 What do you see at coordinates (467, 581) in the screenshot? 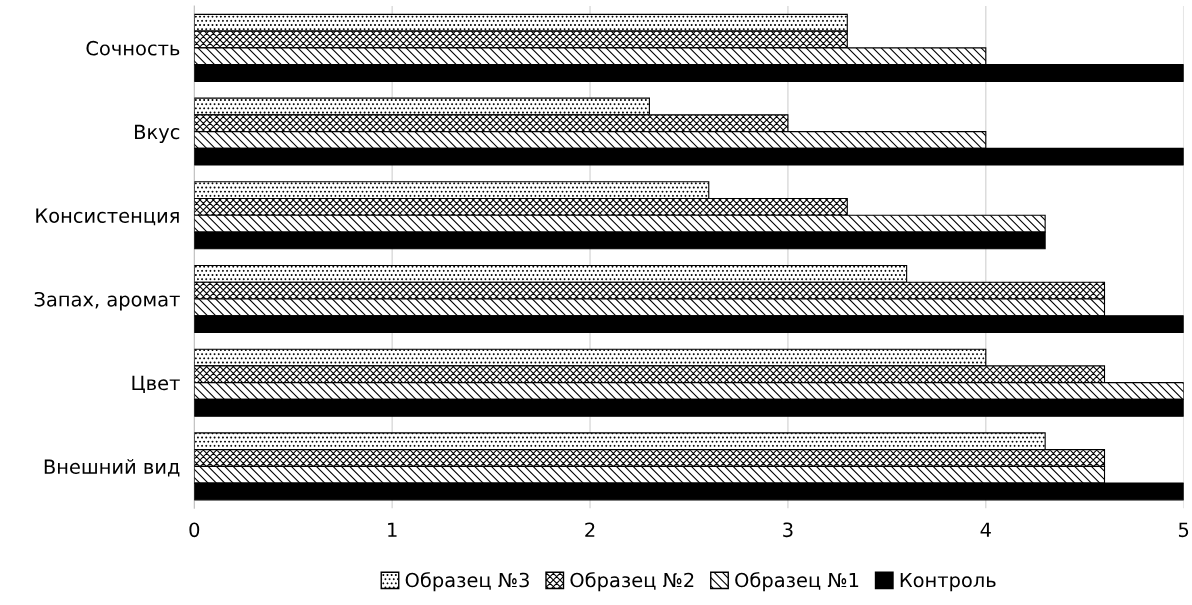
I see `legend-label: Образец №3` at bounding box center [467, 581].